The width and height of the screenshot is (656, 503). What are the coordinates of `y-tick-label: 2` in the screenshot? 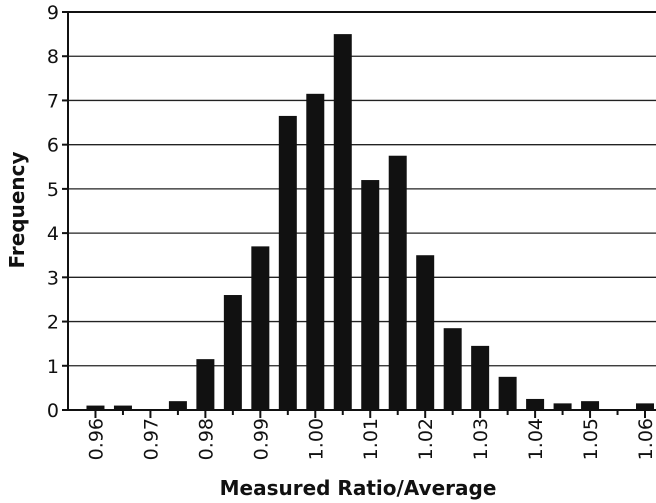 It's located at (53, 323).